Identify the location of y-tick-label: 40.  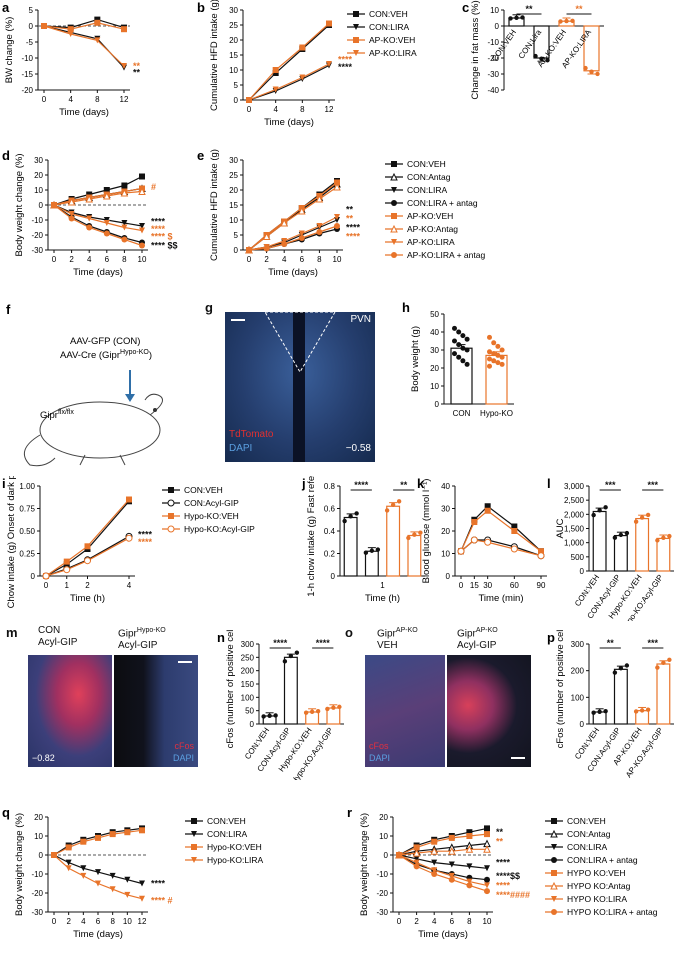
(445, 486).